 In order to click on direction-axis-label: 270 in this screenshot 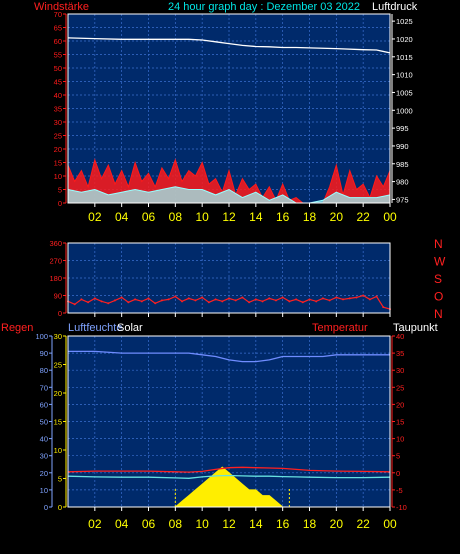, I will do `click(55, 261)`.